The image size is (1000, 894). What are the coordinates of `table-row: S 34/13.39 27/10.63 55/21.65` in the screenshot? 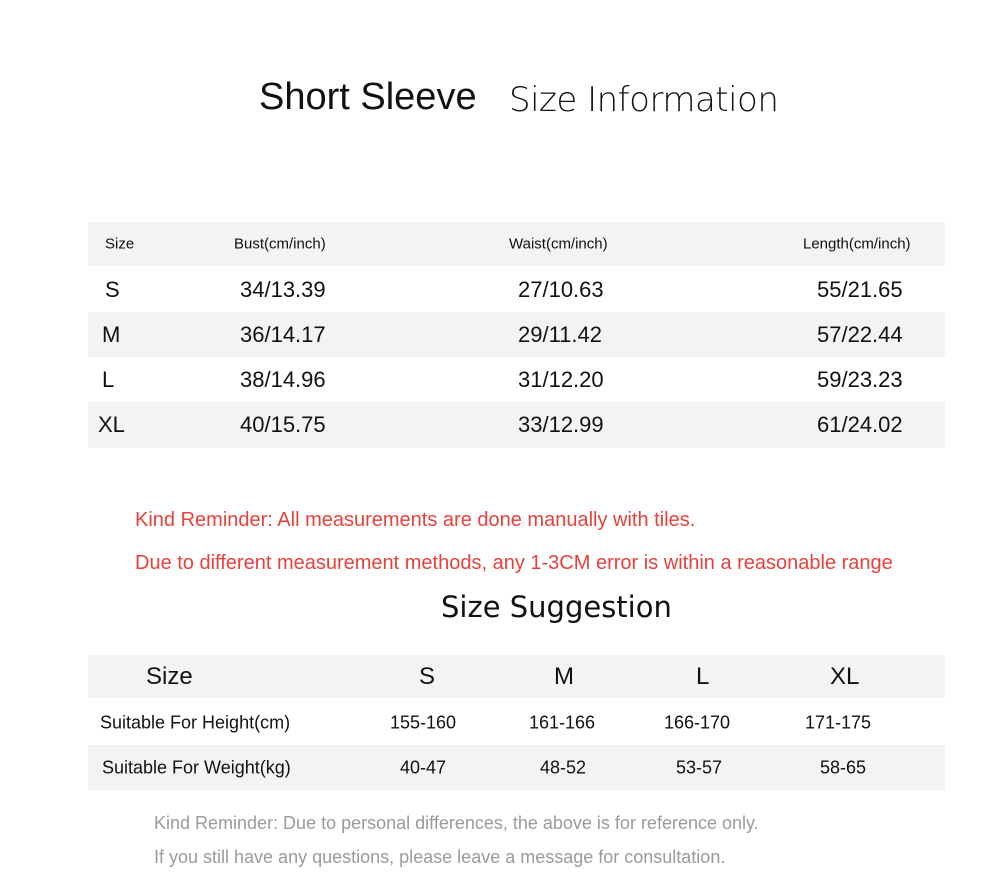 It's located at (516, 290).